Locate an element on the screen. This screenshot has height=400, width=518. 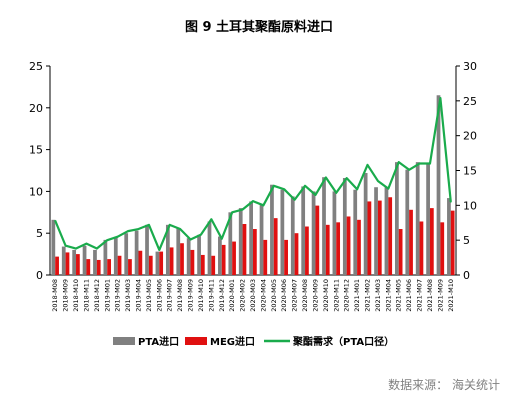
x-tick-label: 2019-M06 is located at coordinates (159, 295).